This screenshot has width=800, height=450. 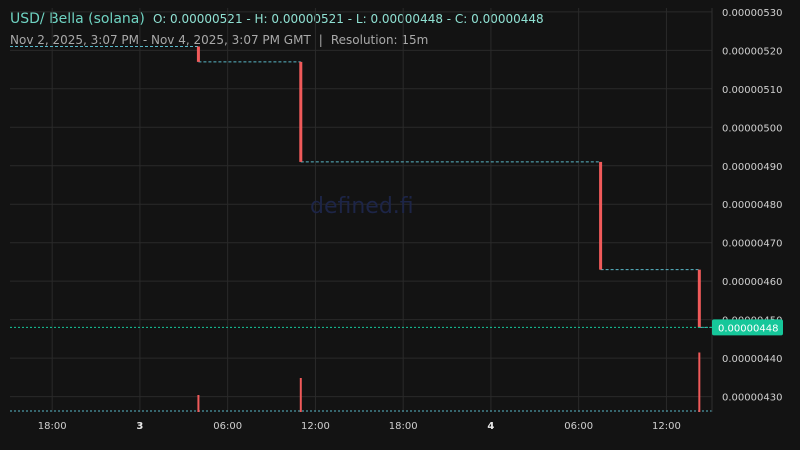 I want to click on y-tick-label: 0.00000460, so click(x=752, y=282).